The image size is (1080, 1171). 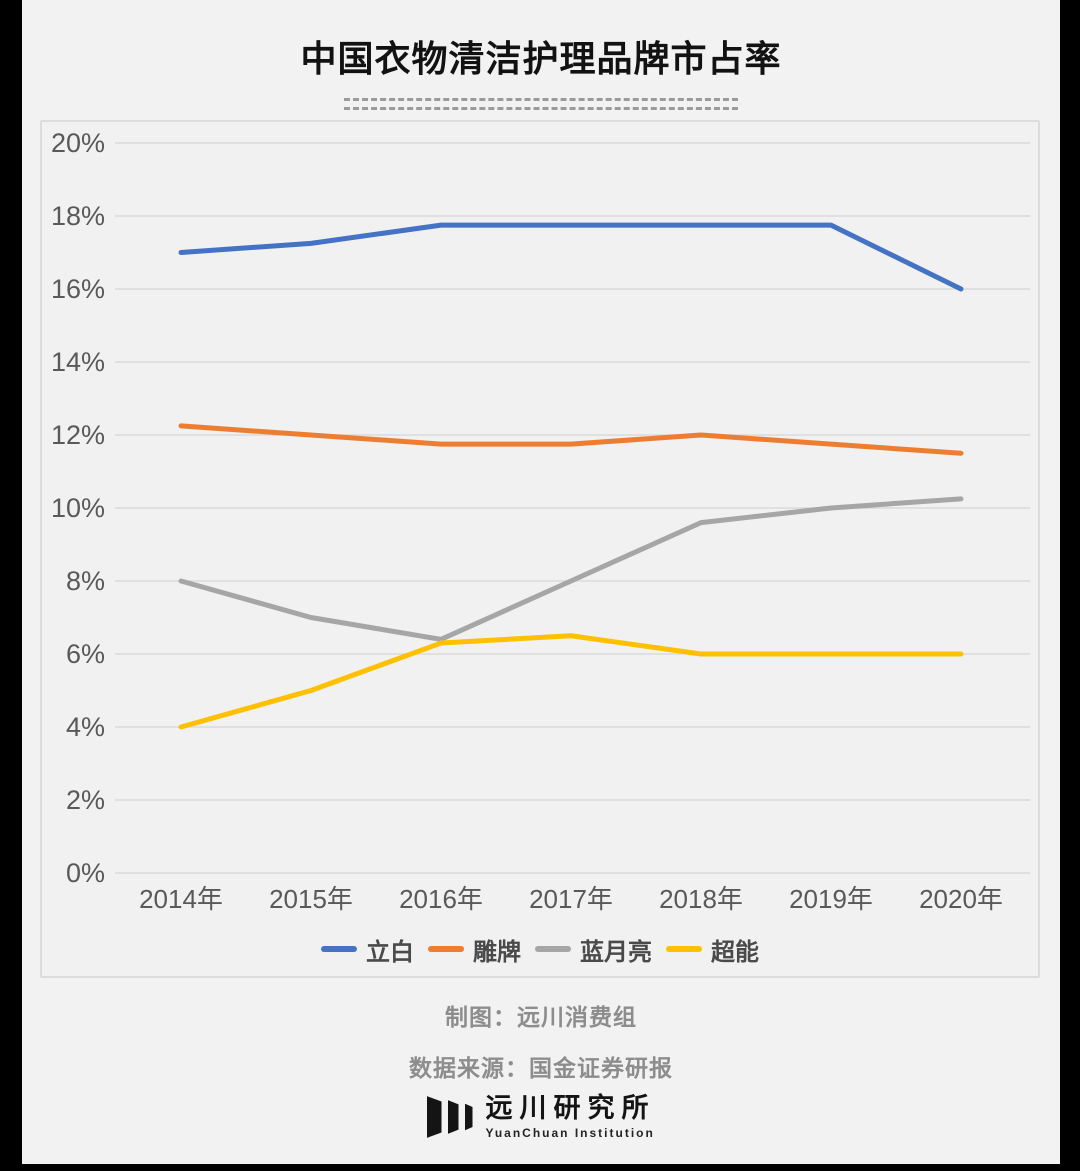 What do you see at coordinates (78, 289) in the screenshot?
I see `y-tick-label: 16%` at bounding box center [78, 289].